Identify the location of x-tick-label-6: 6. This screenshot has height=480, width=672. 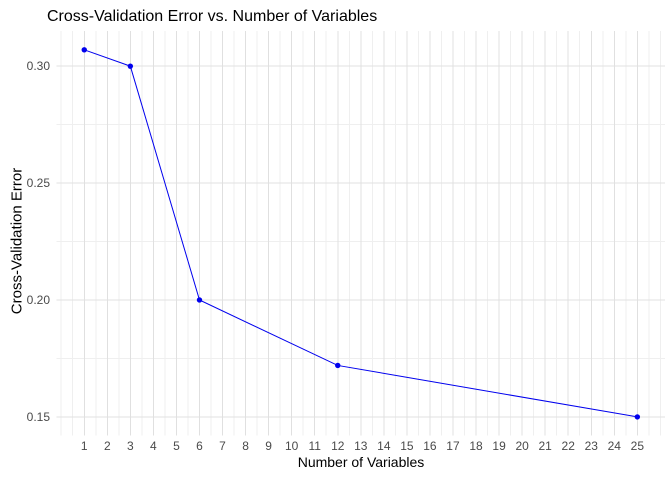
(199, 446).